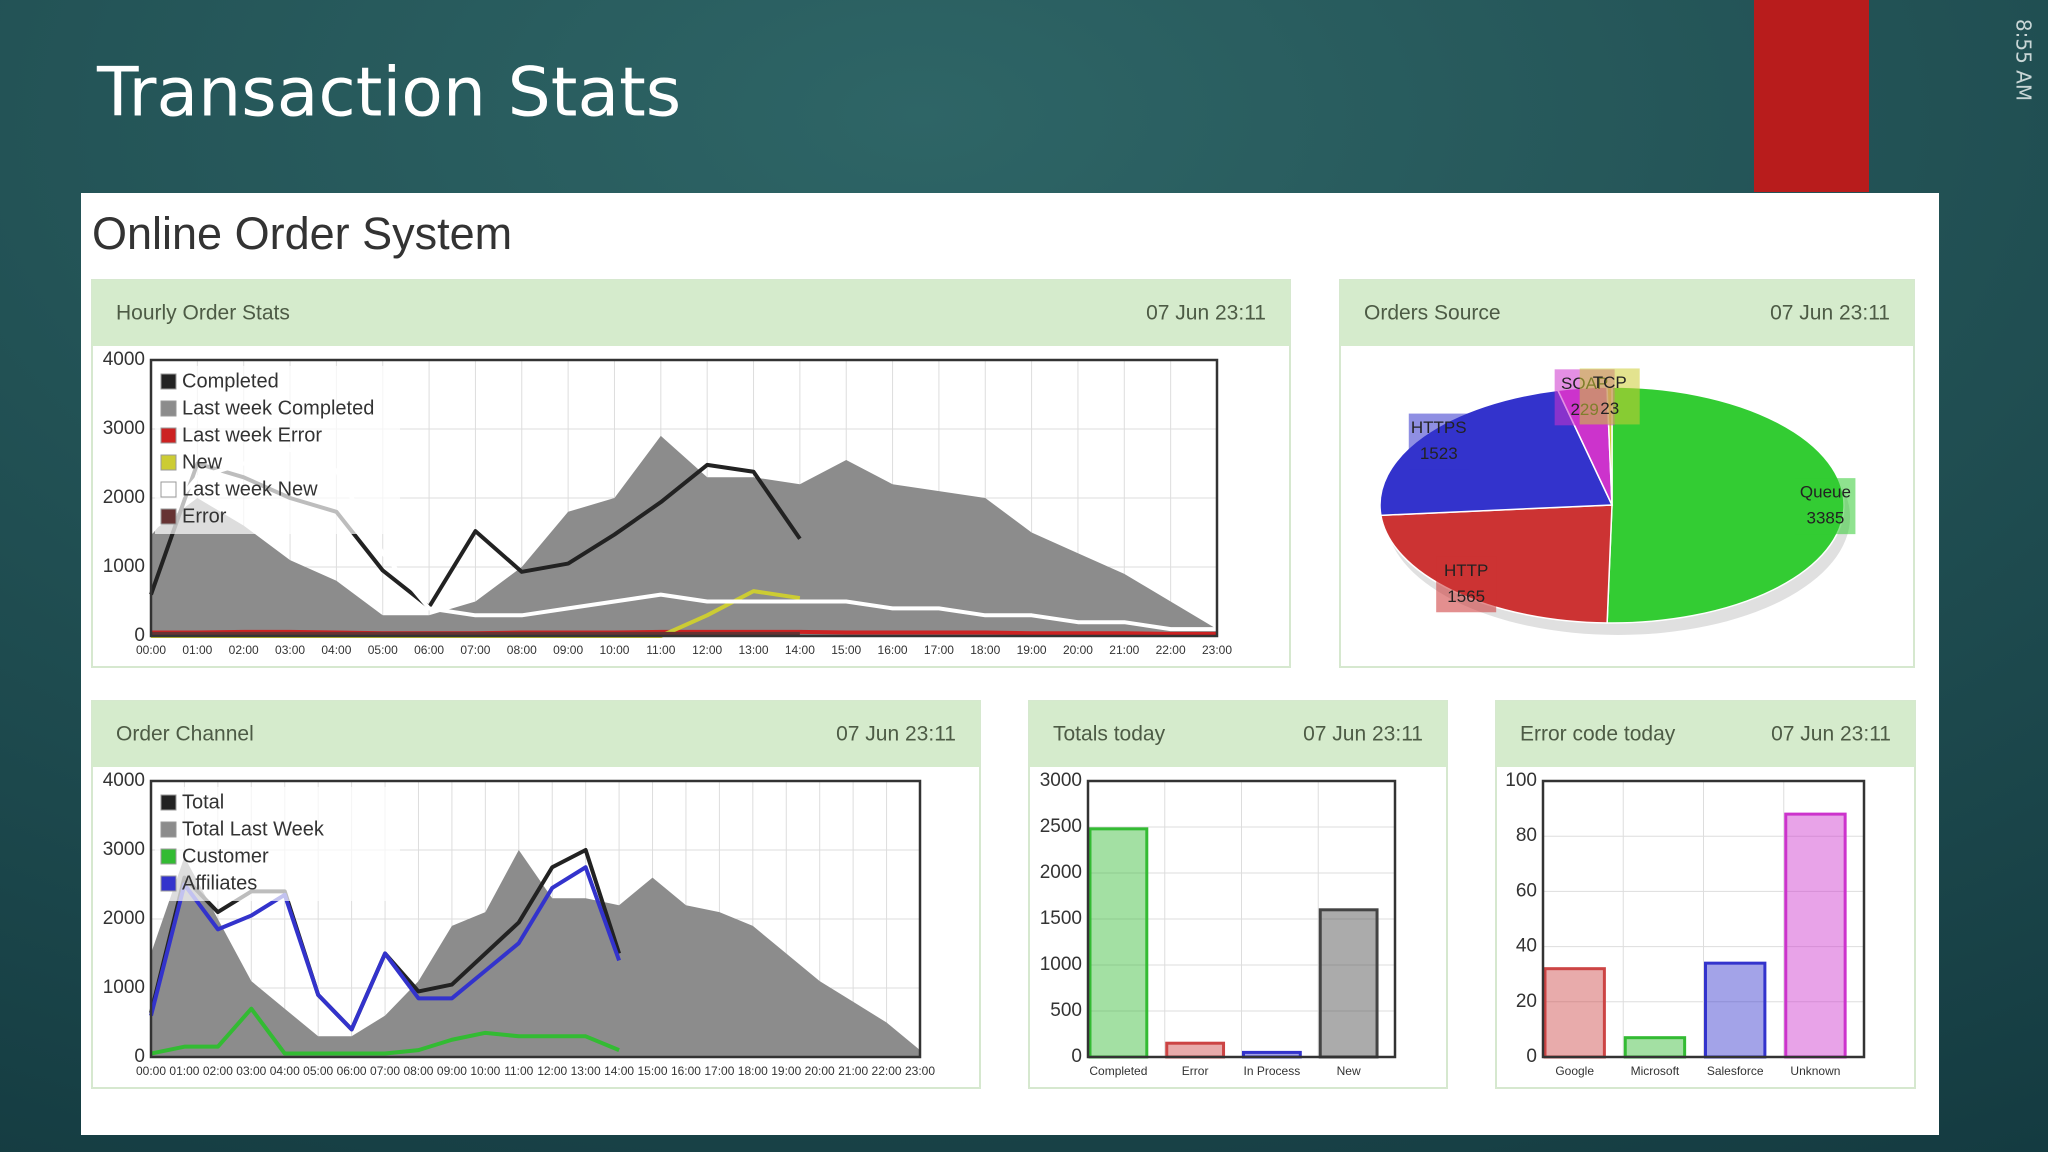 The width and height of the screenshot is (2048, 1152). I want to click on legend-label: Total Last Week, so click(253, 829).